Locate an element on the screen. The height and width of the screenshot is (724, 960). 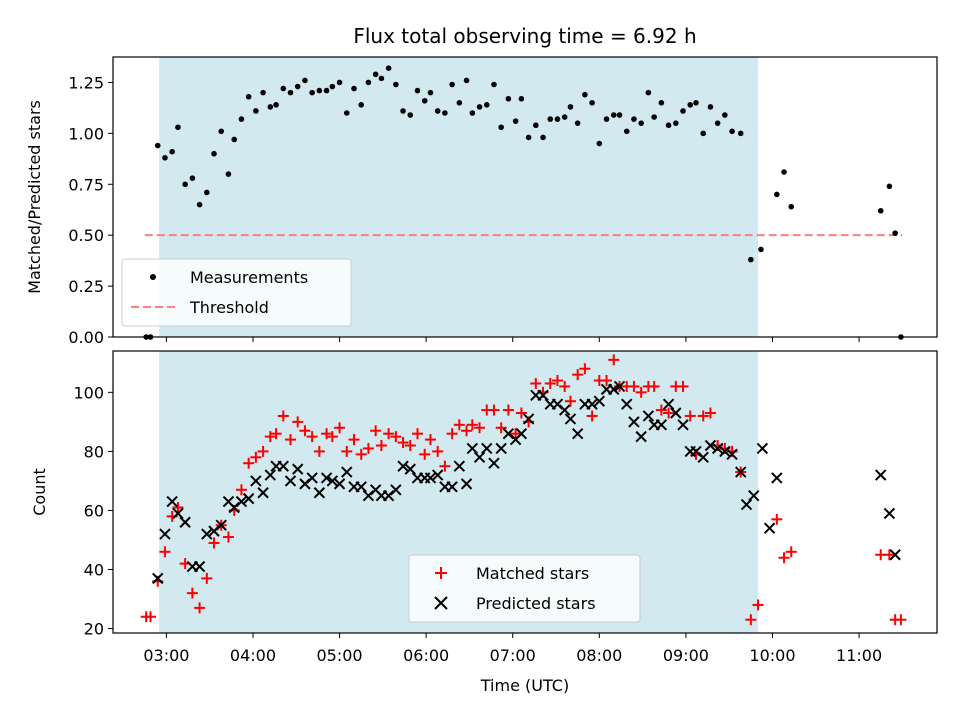
y-tick-label: 40 is located at coordinates (94, 570).